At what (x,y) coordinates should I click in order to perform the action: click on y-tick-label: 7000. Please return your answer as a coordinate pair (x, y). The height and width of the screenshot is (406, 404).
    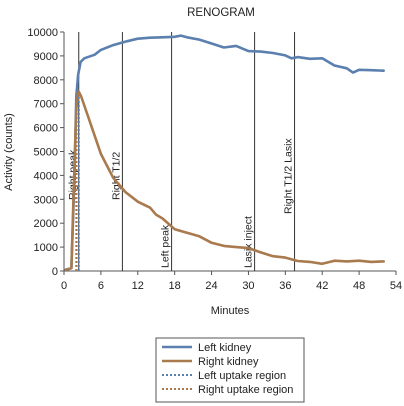
    Looking at the image, I should click on (46, 105).